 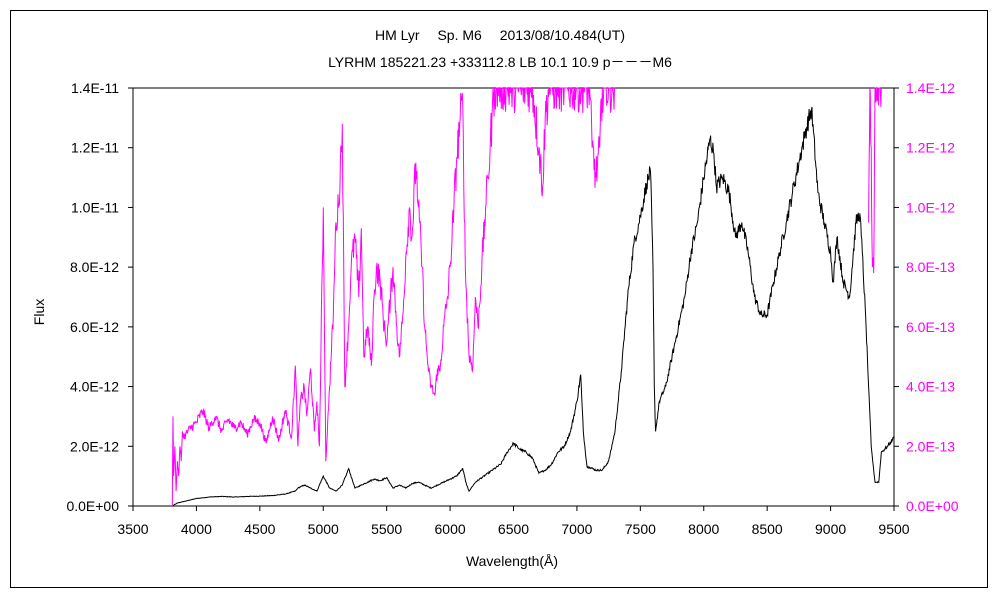 What do you see at coordinates (930, 148) in the screenshot?
I see `y-right-tick-label: 1.2E-12` at bounding box center [930, 148].